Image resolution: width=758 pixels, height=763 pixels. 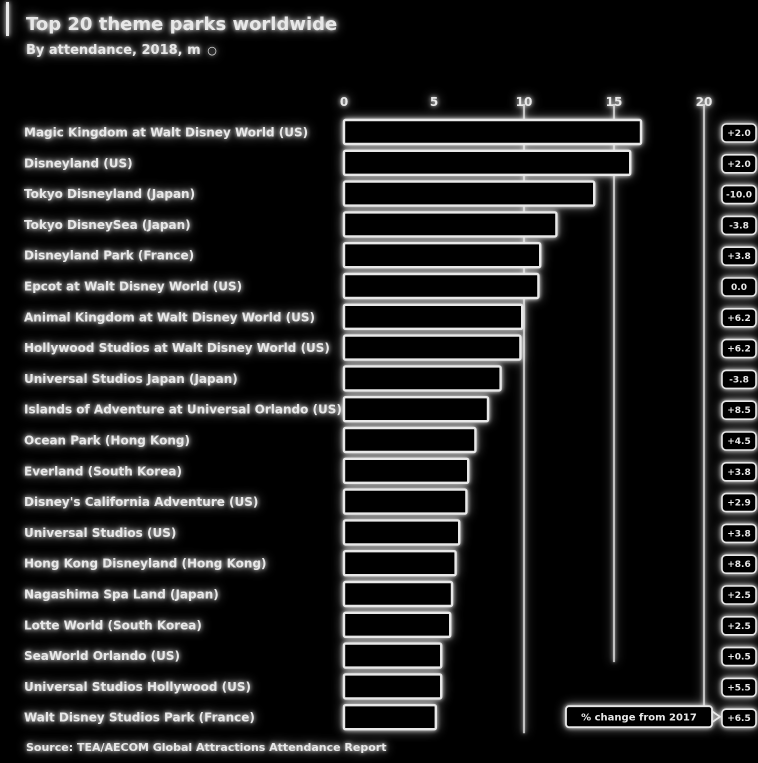 What do you see at coordinates (107, 225) in the screenshot?
I see `category-label: Tokyo DisneySea (Japan)` at bounding box center [107, 225].